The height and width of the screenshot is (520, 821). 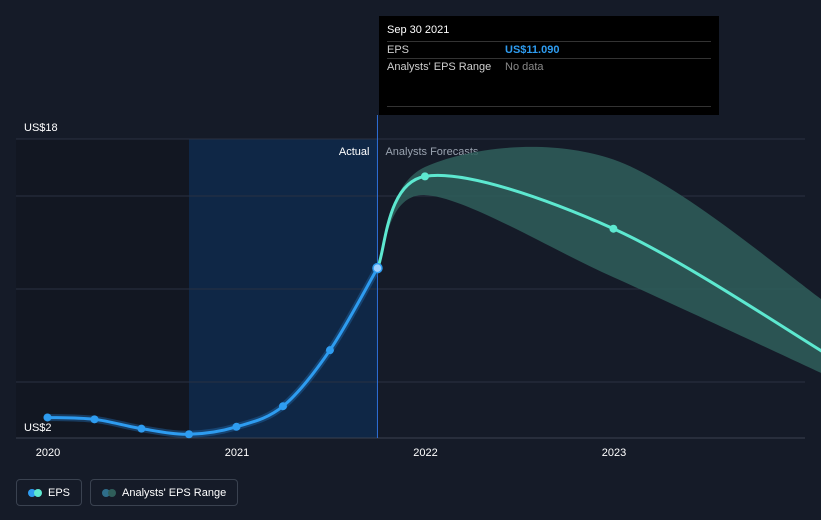 What do you see at coordinates (35, 492) in the screenshot?
I see `eps-legend-icon` at bounding box center [35, 492].